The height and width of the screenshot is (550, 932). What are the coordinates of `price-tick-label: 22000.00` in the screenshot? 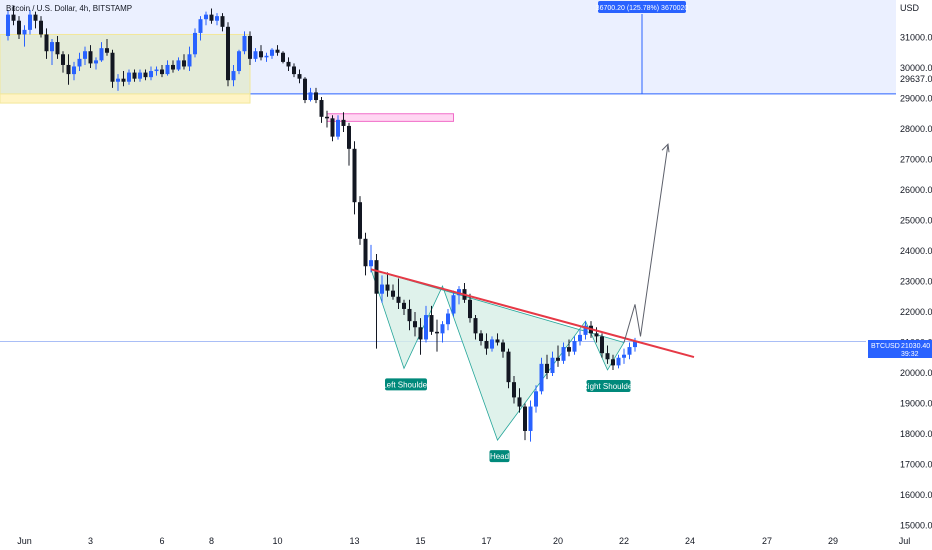 It's located at (916, 312).